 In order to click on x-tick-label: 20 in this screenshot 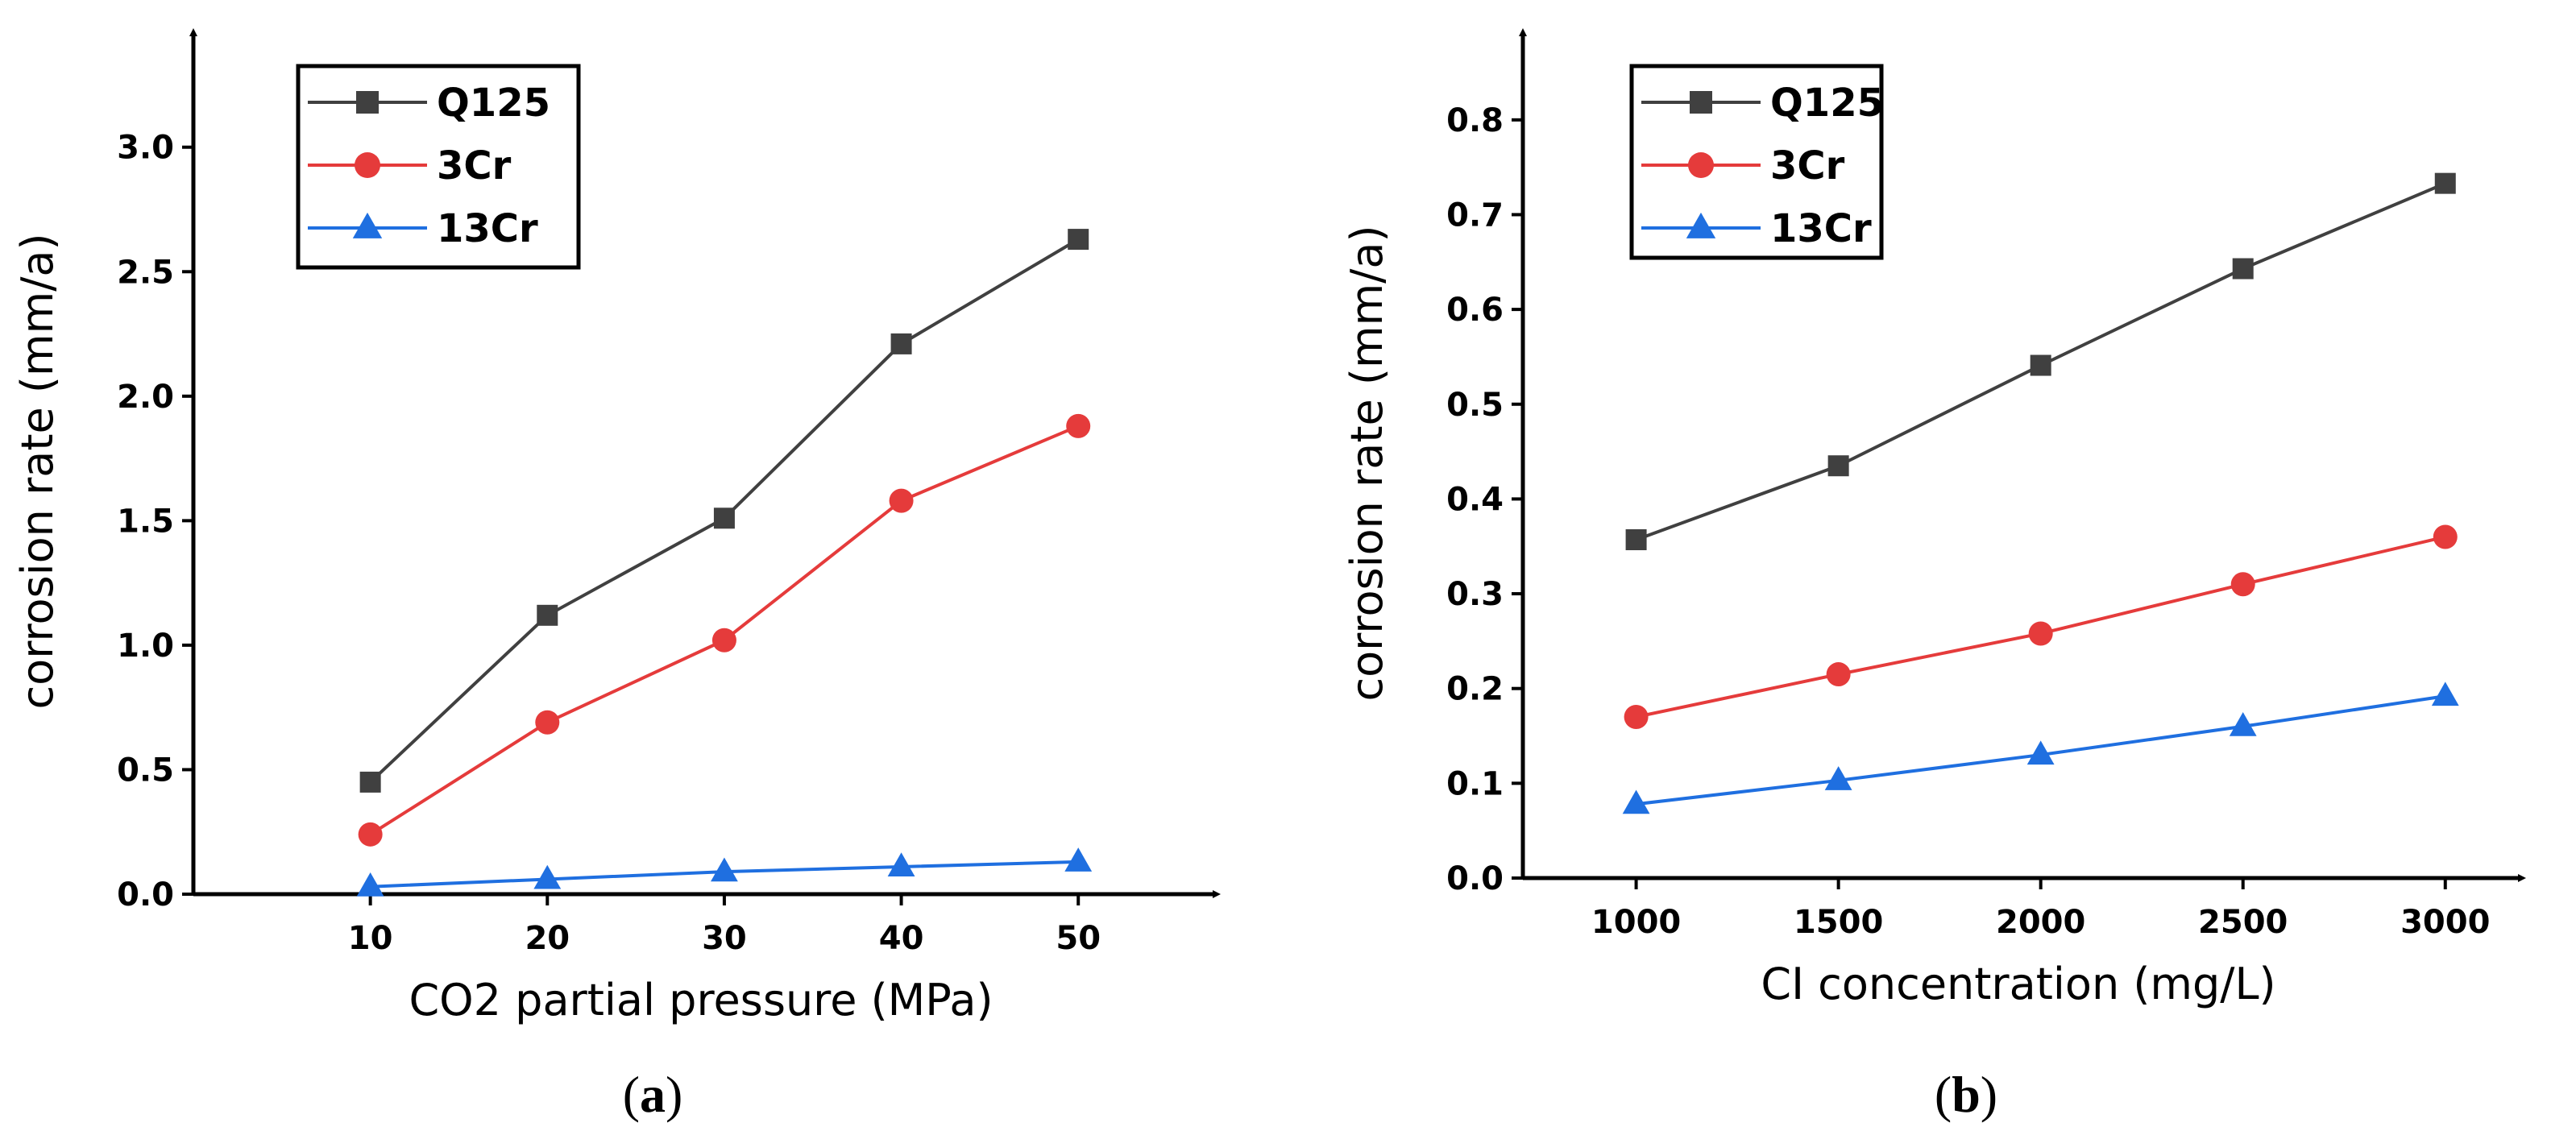, I will do `click(547, 938)`.